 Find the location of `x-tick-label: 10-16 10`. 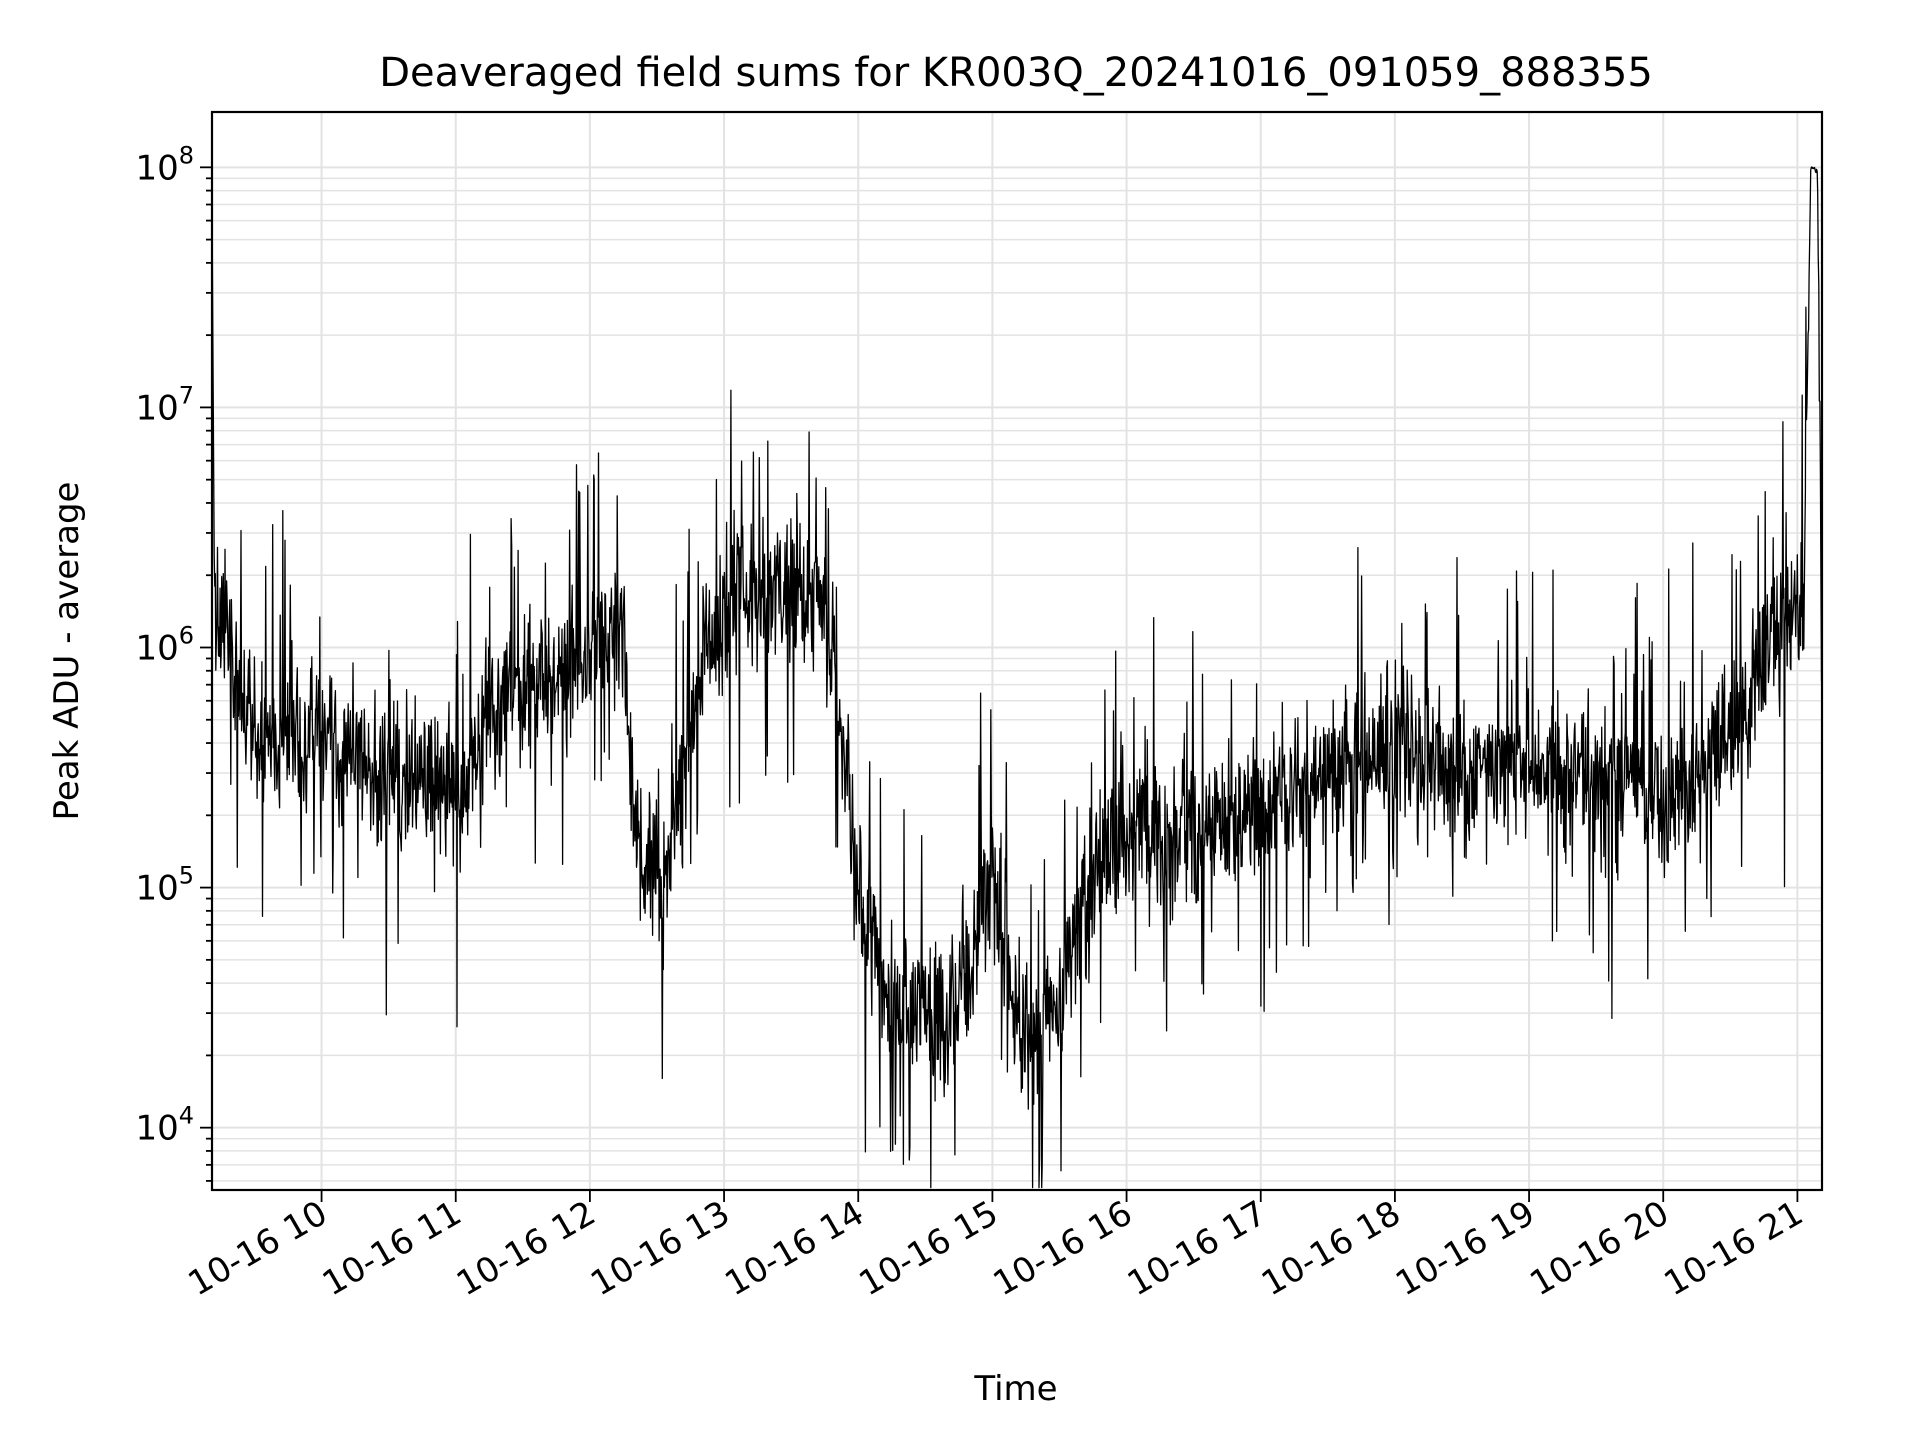

x-tick-label: 10-16 10 is located at coordinates (258, 1248).